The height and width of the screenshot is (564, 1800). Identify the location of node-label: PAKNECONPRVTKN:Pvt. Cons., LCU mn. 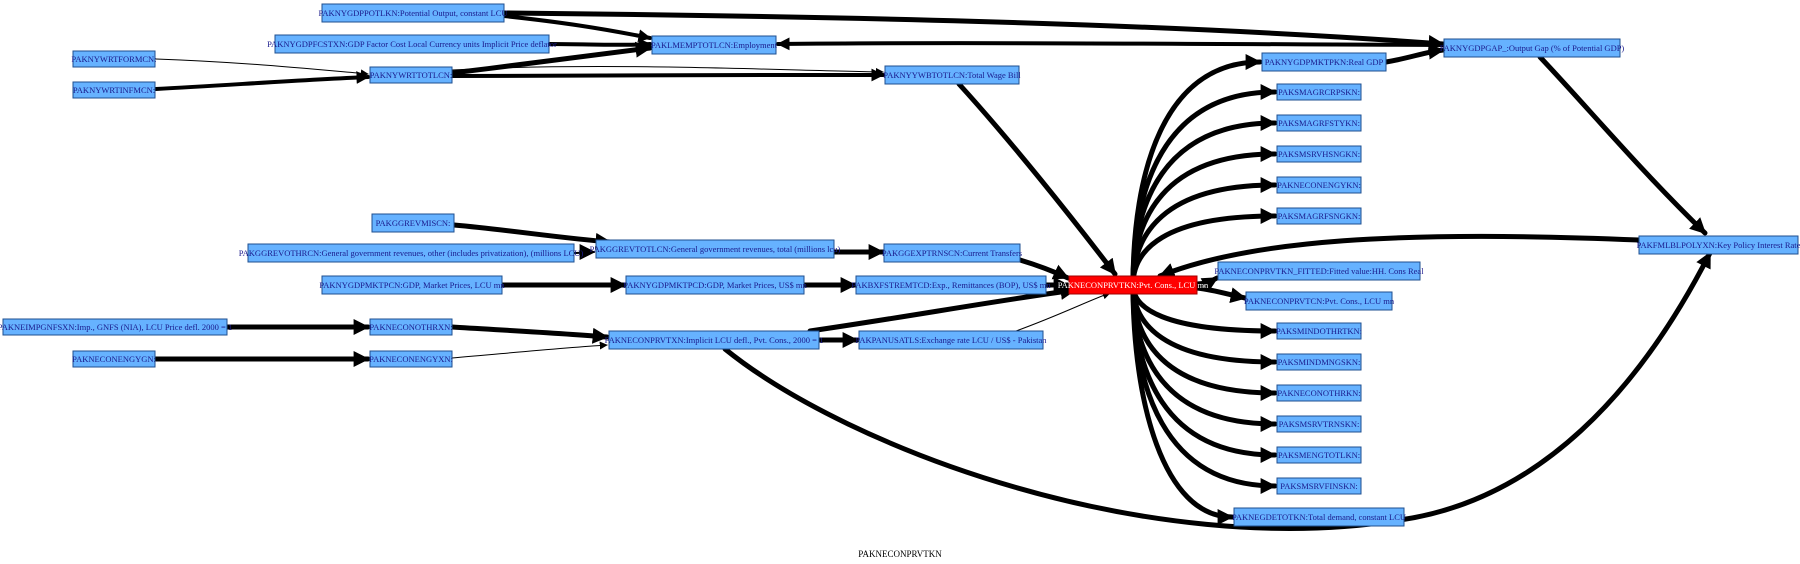
(1133, 285).